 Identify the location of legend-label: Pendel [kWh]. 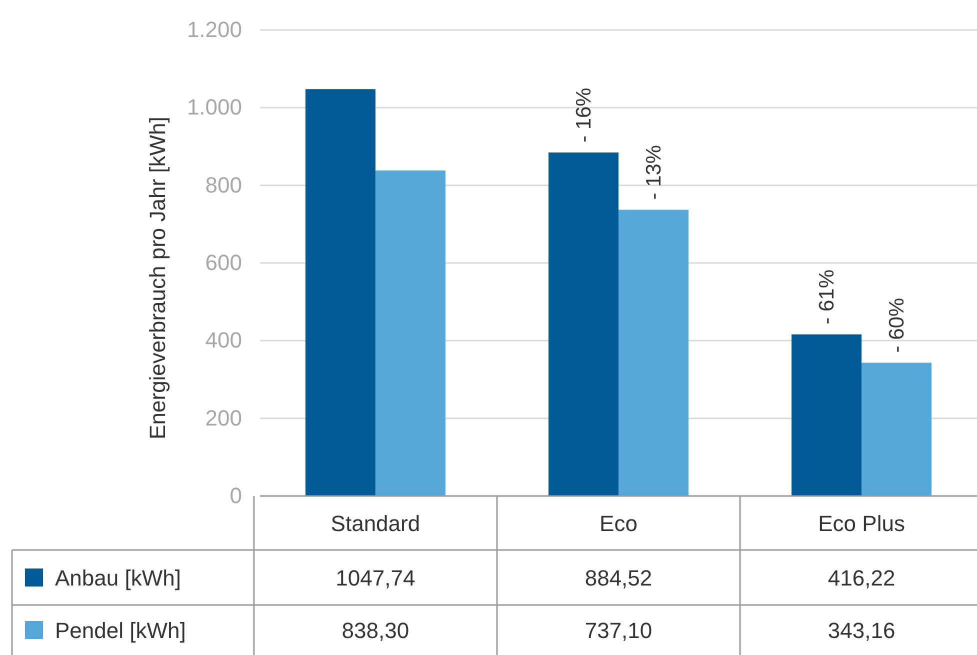
(120, 630).